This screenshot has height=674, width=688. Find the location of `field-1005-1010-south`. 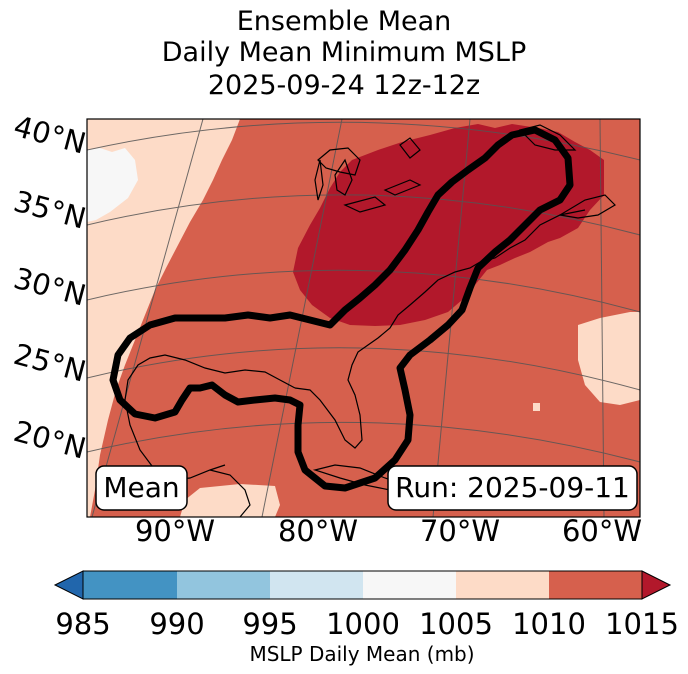

field-1005-1010-south is located at coordinates (230, 500).